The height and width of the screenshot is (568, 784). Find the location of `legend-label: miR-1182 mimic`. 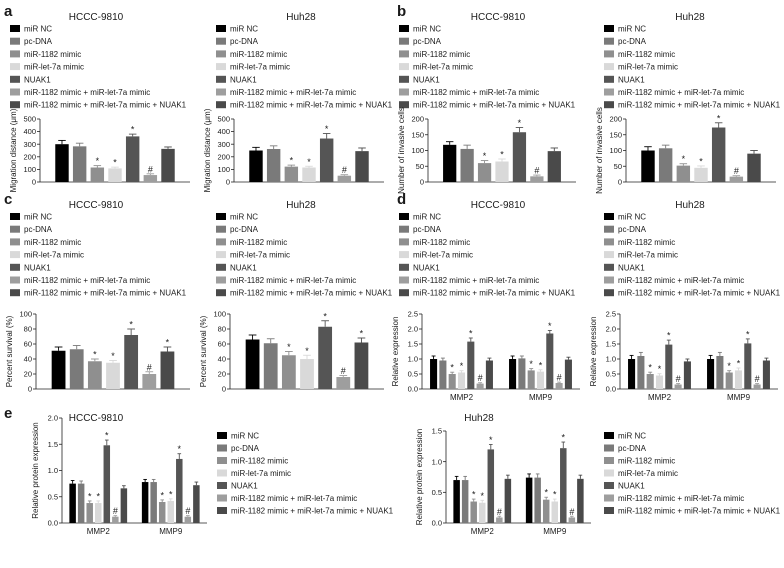

legend-label: miR-1182 mimic is located at coordinates (646, 461).